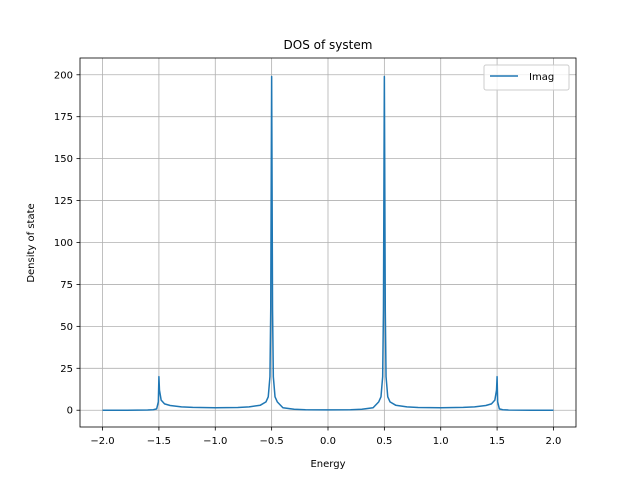 This screenshot has width=640, height=480. I want to click on x-tick-label: 1.5, so click(497, 441).